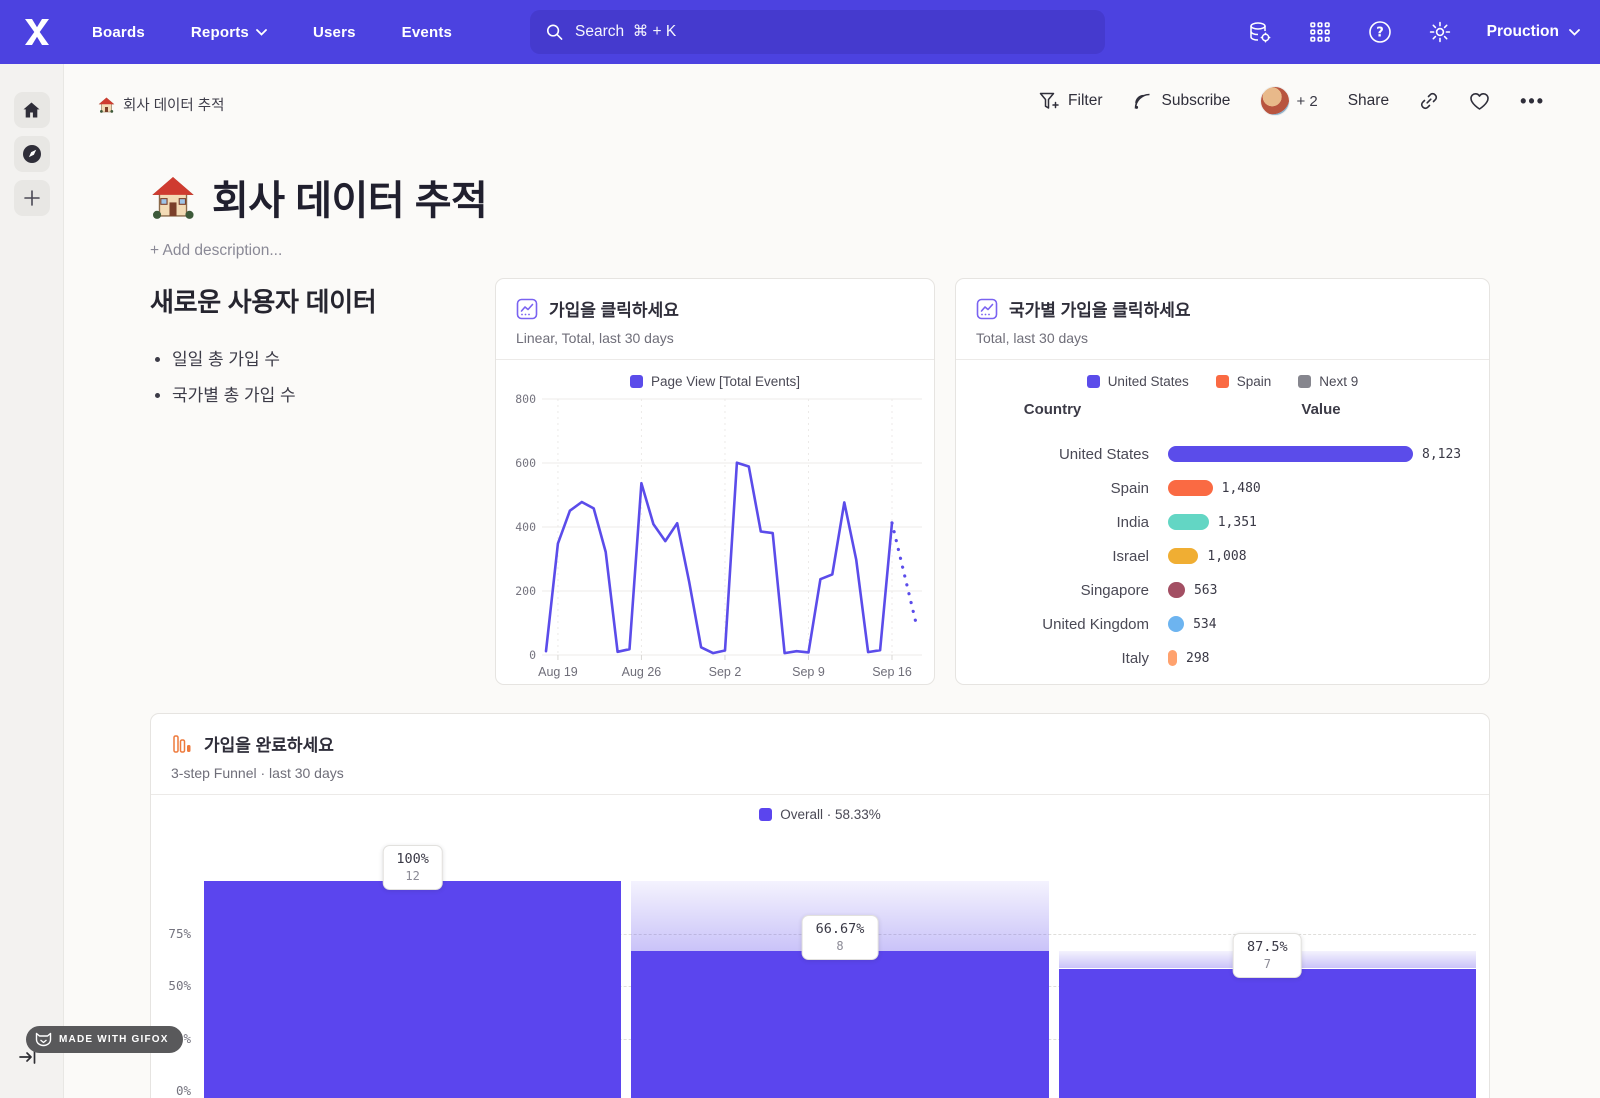 This screenshot has width=1600, height=1098. What do you see at coordinates (1260, 32) in the screenshot?
I see `data-management-icon` at bounding box center [1260, 32].